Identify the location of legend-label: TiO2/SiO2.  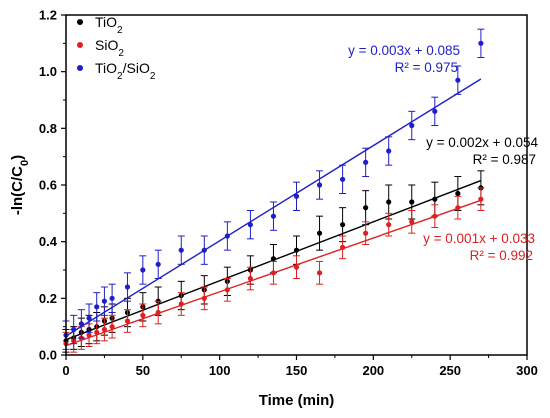
(125, 71).